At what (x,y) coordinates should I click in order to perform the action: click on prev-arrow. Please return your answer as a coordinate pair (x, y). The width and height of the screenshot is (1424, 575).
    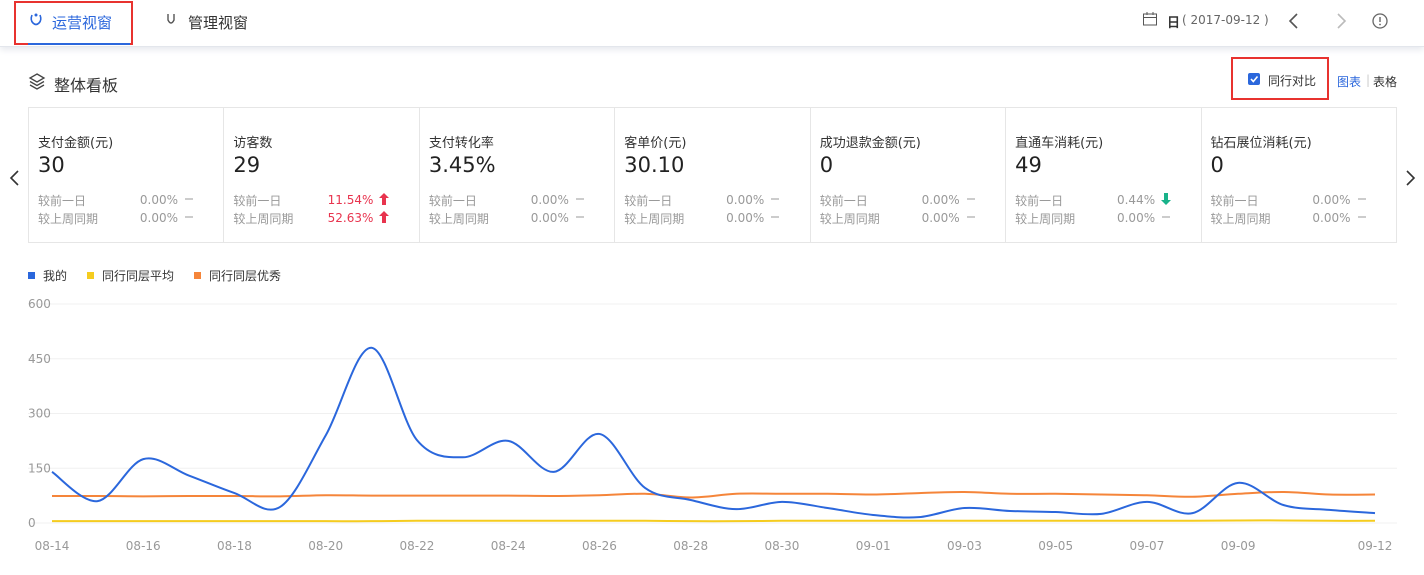
    Looking at the image, I should click on (14, 178).